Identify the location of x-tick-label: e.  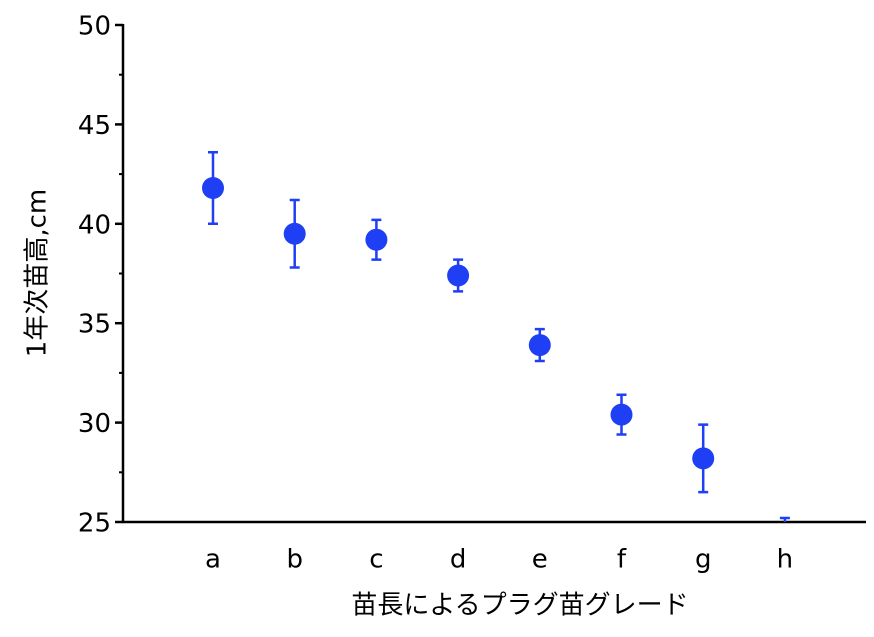
(540, 560).